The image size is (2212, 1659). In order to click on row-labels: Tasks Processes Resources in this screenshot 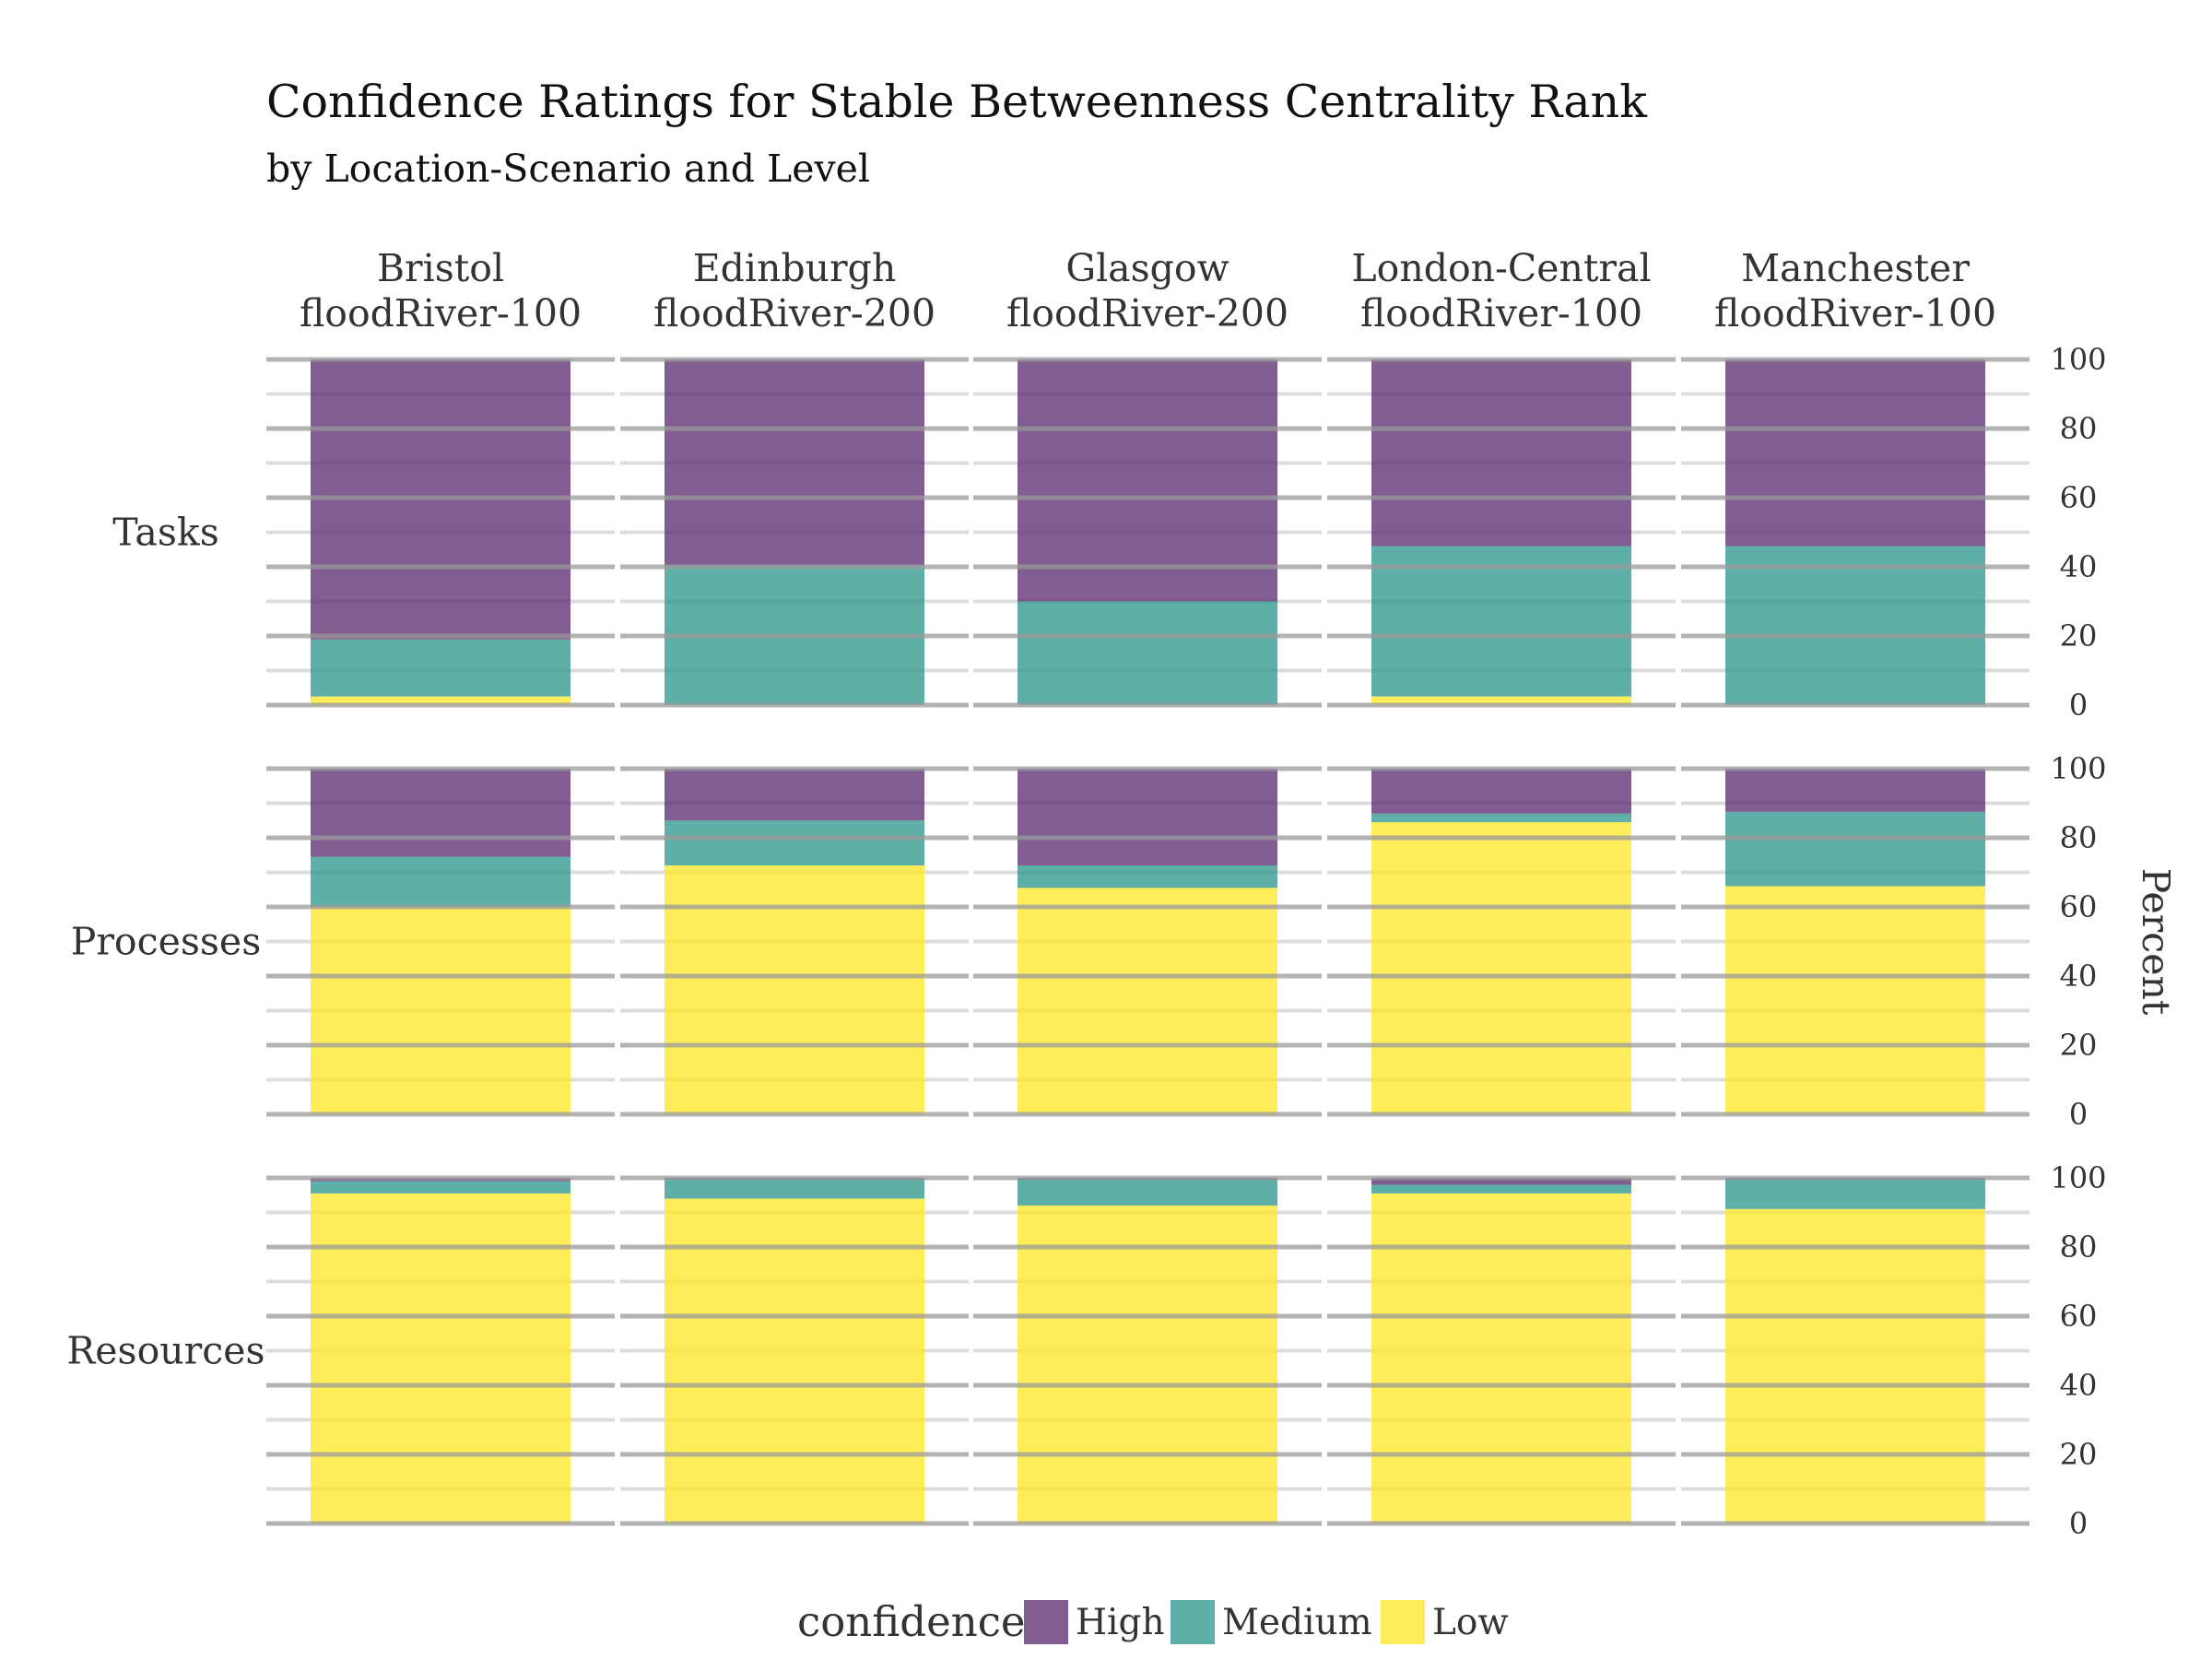, I will do `click(165, 942)`.